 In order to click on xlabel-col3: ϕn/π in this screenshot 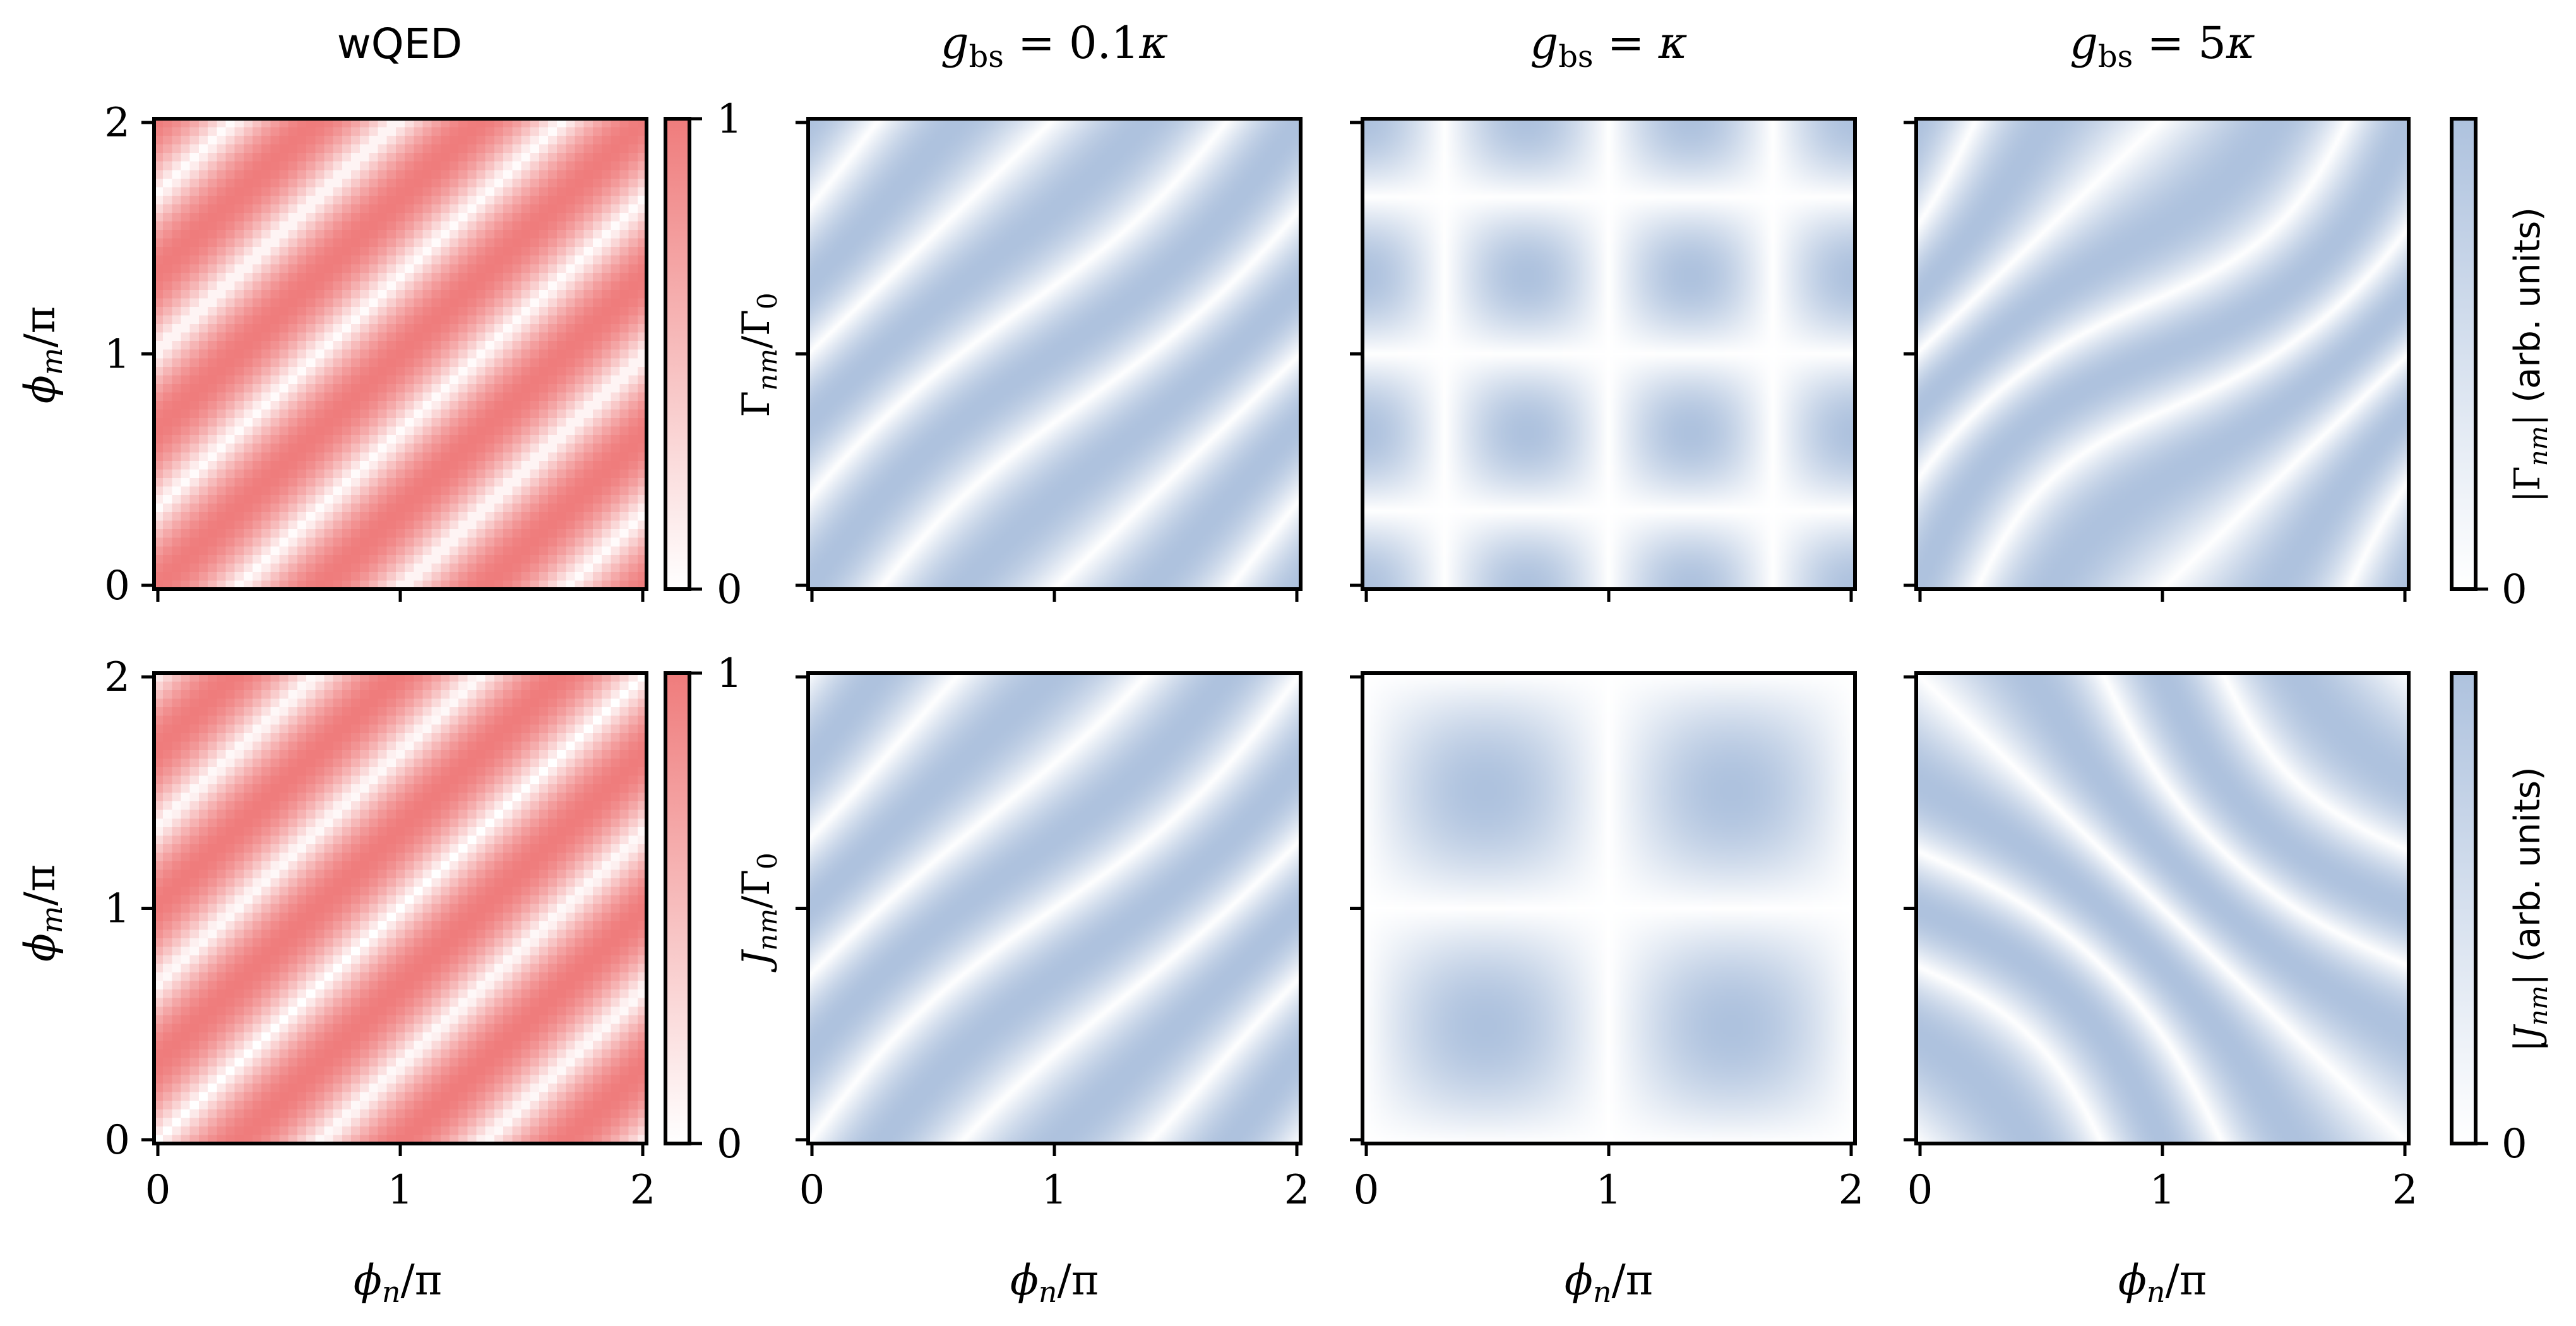, I will do `click(2162, 1282)`.